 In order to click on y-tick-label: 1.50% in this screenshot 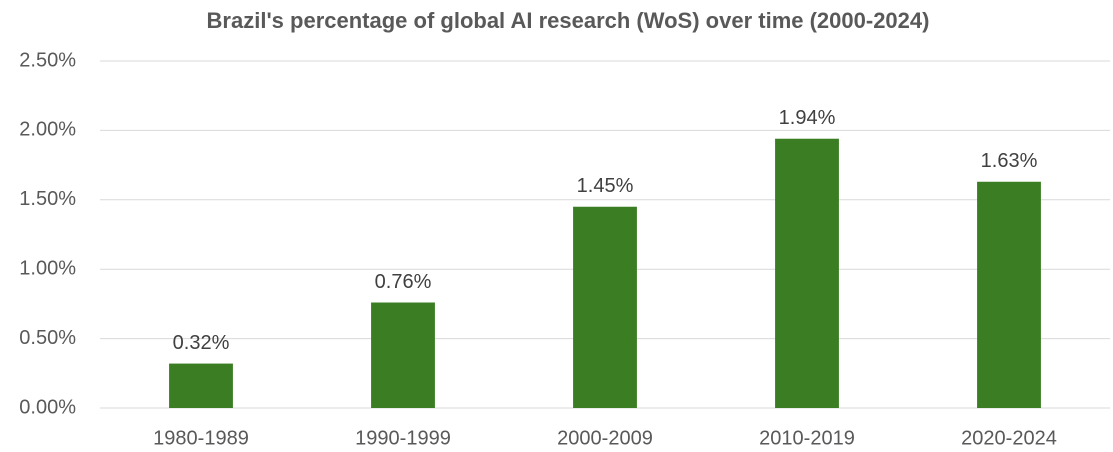, I will do `click(47, 199)`.